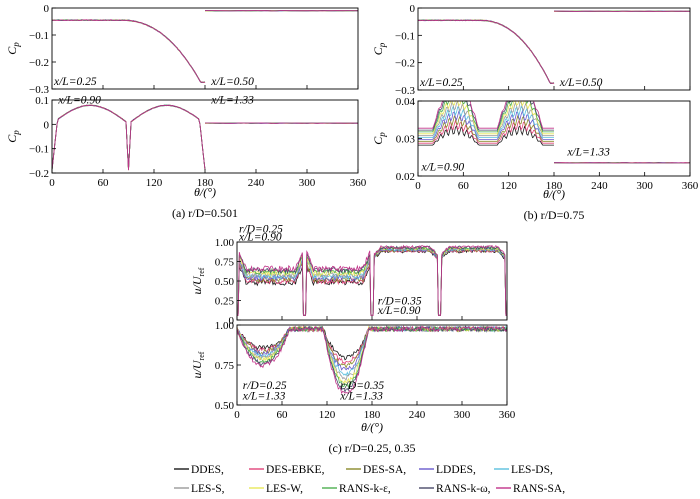 The image size is (700, 499). Describe the element at coordinates (532, 470) in the screenshot. I see `legend-label: LES-DS,` at that location.